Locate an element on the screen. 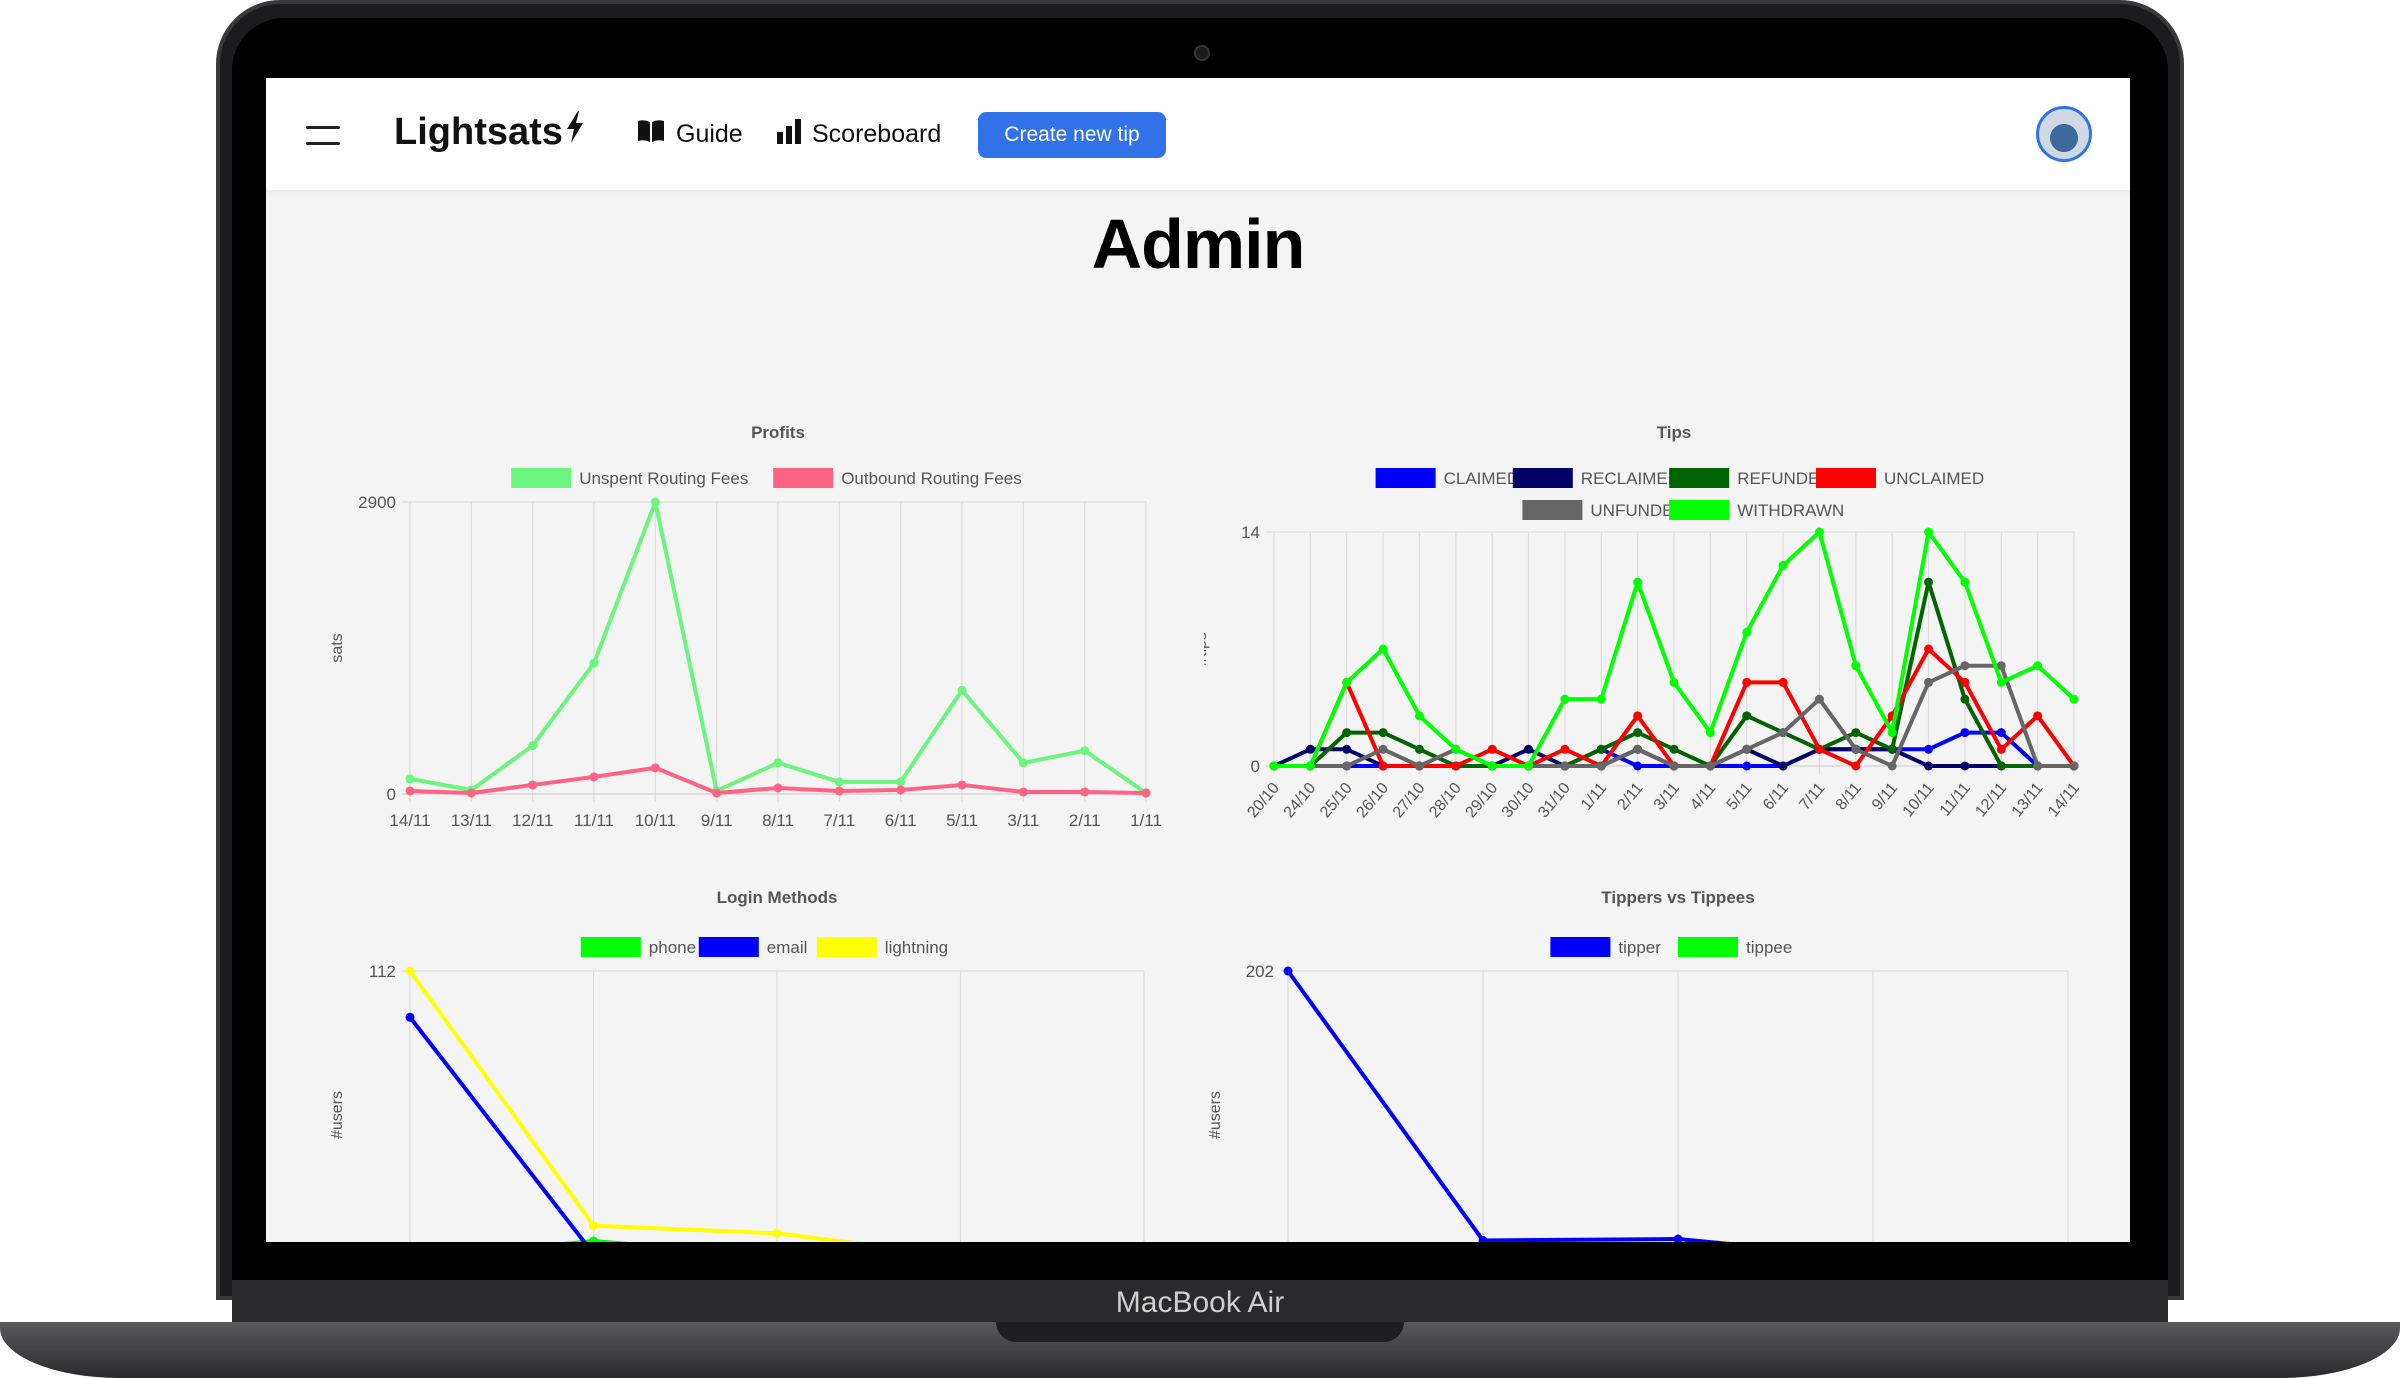 Image resolution: width=2400 pixels, height=1378 pixels. legend-label: REFUNDED is located at coordinates (1784, 478).